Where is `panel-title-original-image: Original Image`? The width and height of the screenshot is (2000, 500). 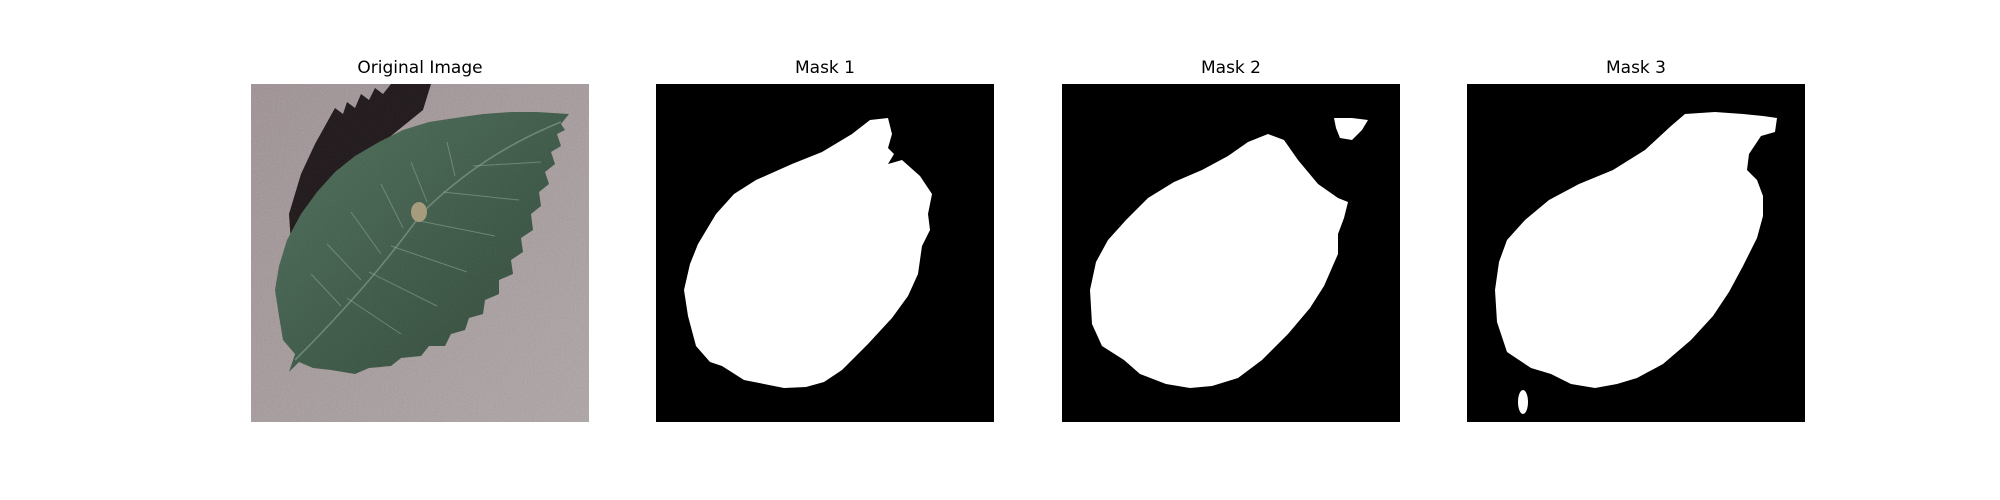 panel-title-original-image: Original Image is located at coordinates (420, 68).